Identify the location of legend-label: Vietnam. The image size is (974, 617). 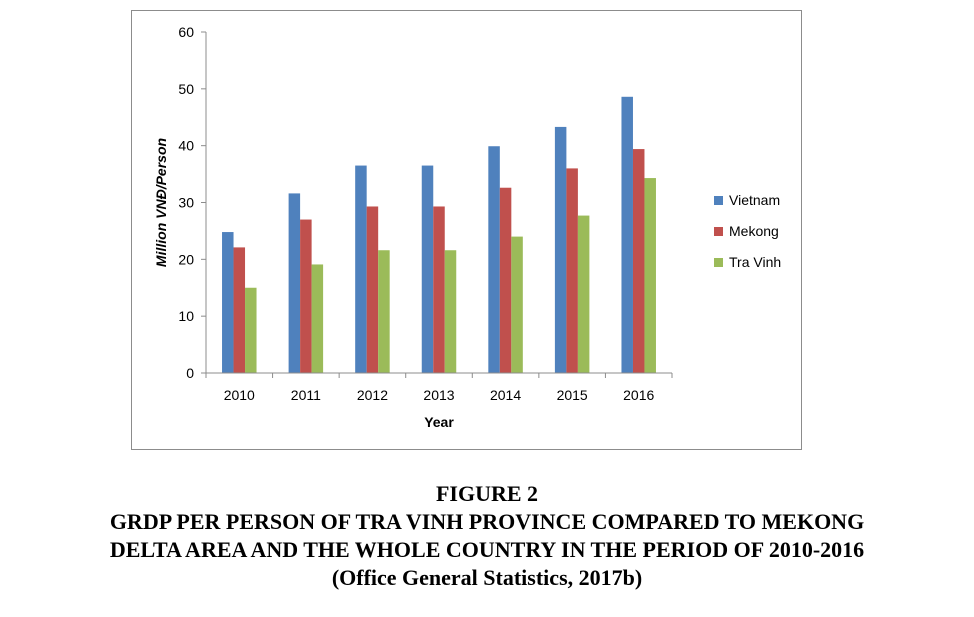
(754, 200).